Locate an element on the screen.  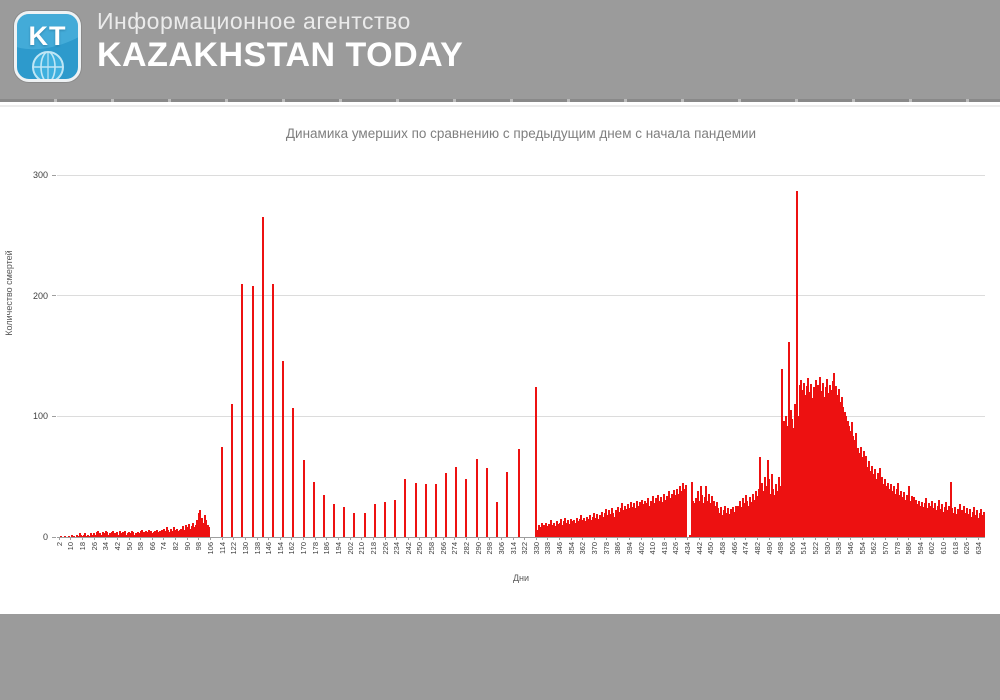
x-tick-label-306: 306 is located at coordinates (501, 548).